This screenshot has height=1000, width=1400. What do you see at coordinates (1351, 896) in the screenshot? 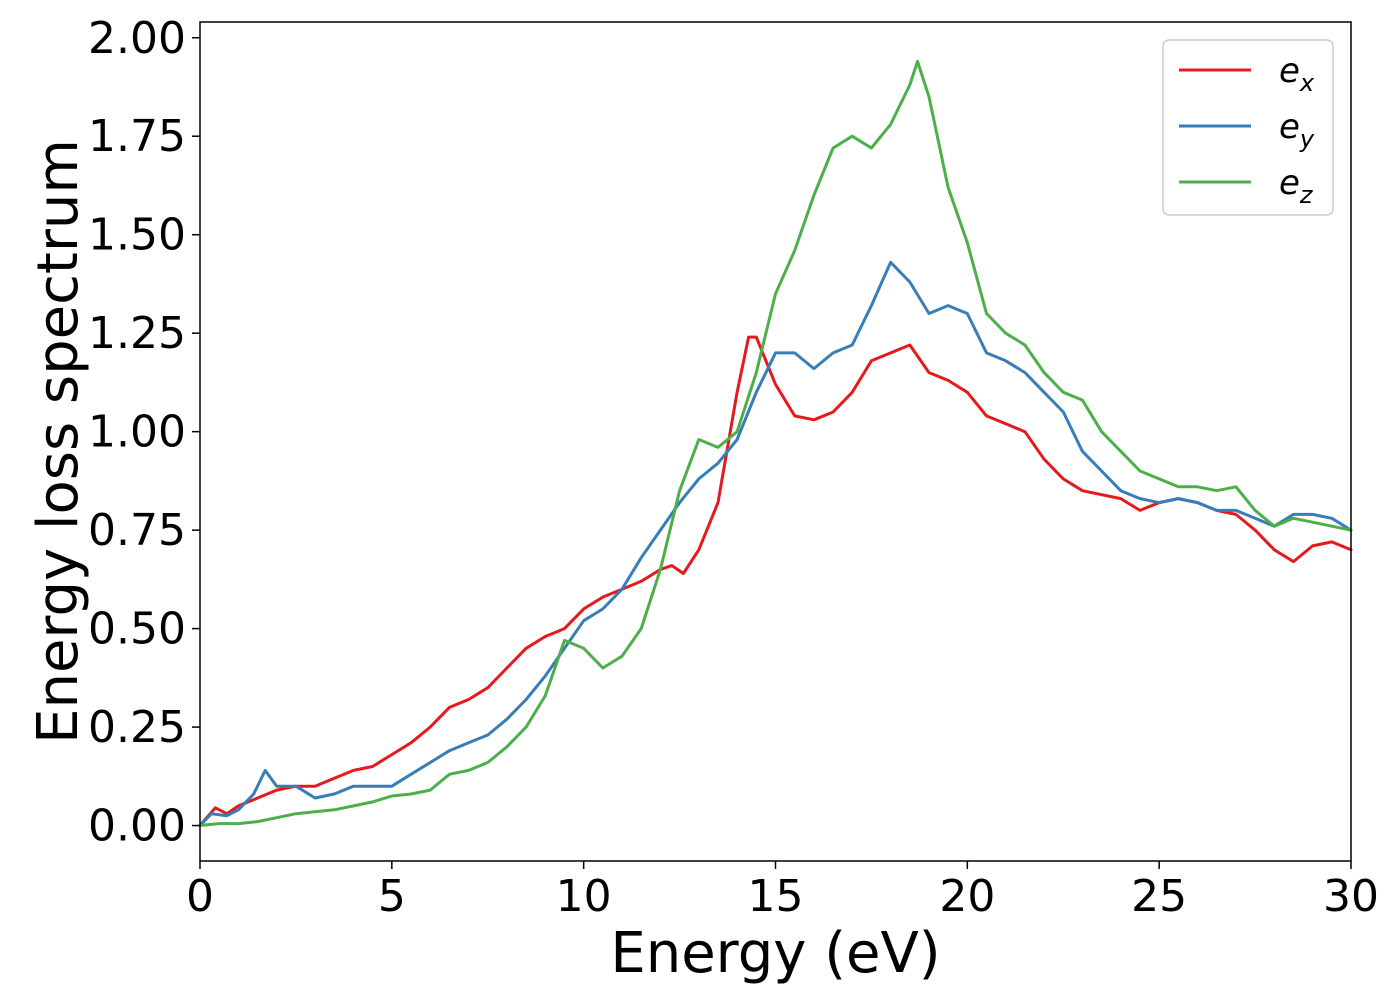
I see `x-tick-label: 30` at bounding box center [1351, 896].